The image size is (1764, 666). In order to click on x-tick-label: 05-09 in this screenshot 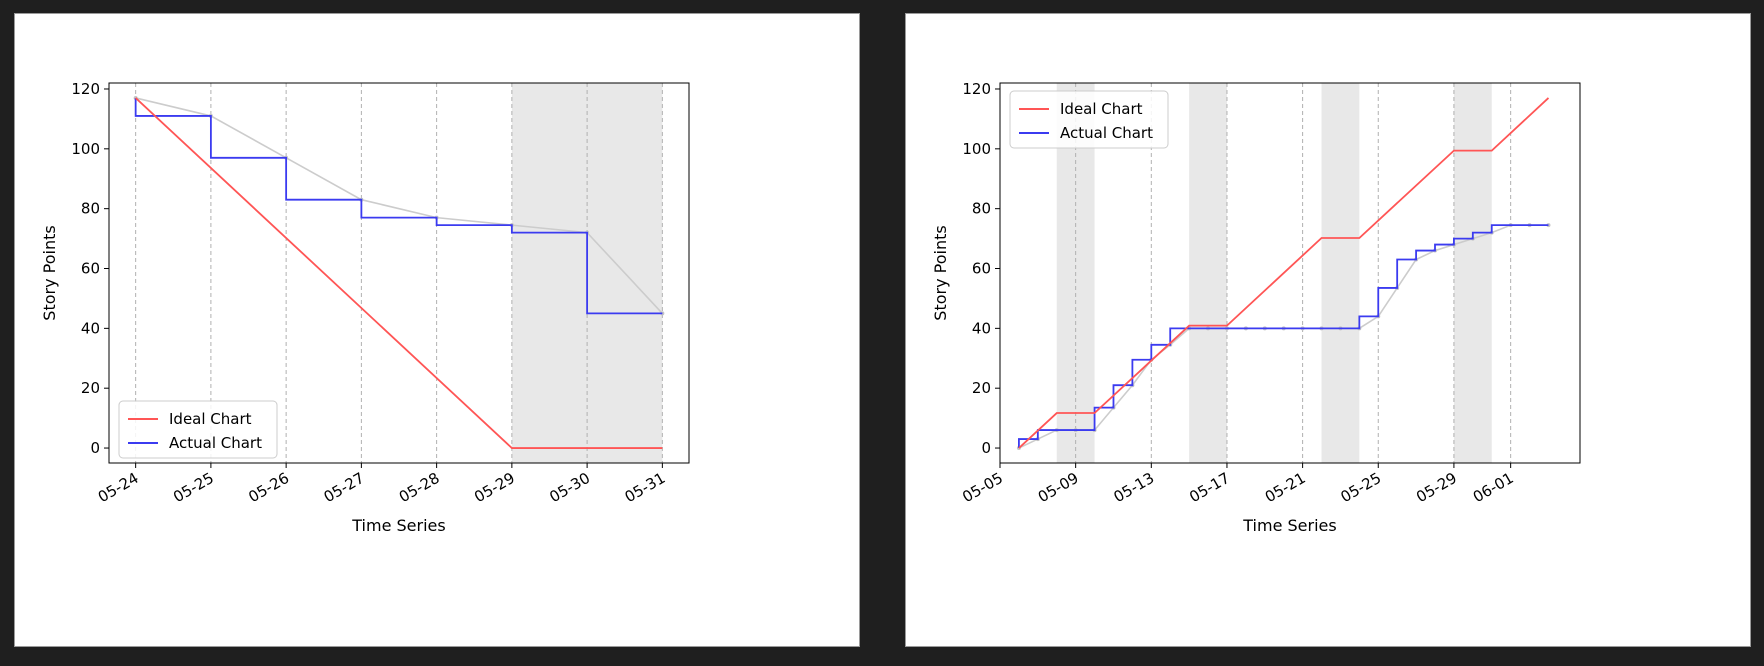, I will do `click(1058, 487)`.